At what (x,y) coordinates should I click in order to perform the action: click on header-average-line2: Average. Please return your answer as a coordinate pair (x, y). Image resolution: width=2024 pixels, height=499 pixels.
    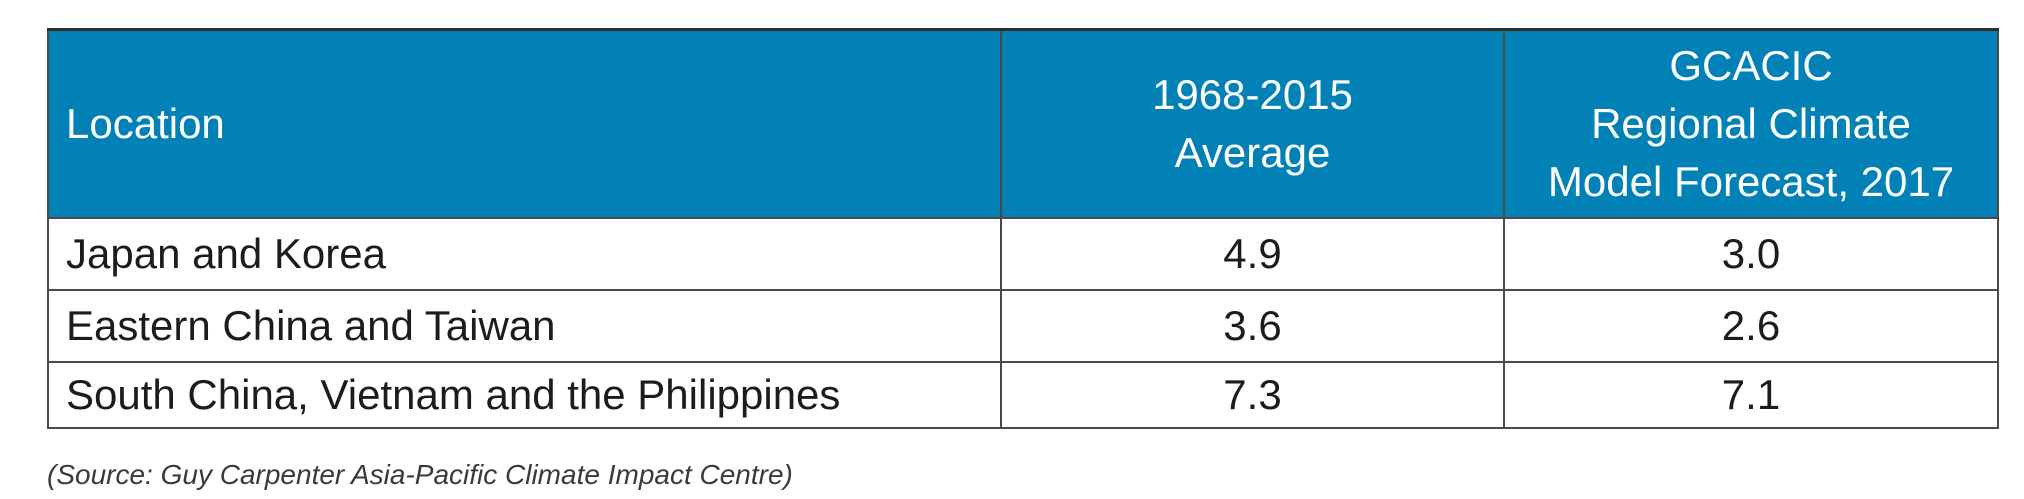
    Looking at the image, I should click on (1252, 152).